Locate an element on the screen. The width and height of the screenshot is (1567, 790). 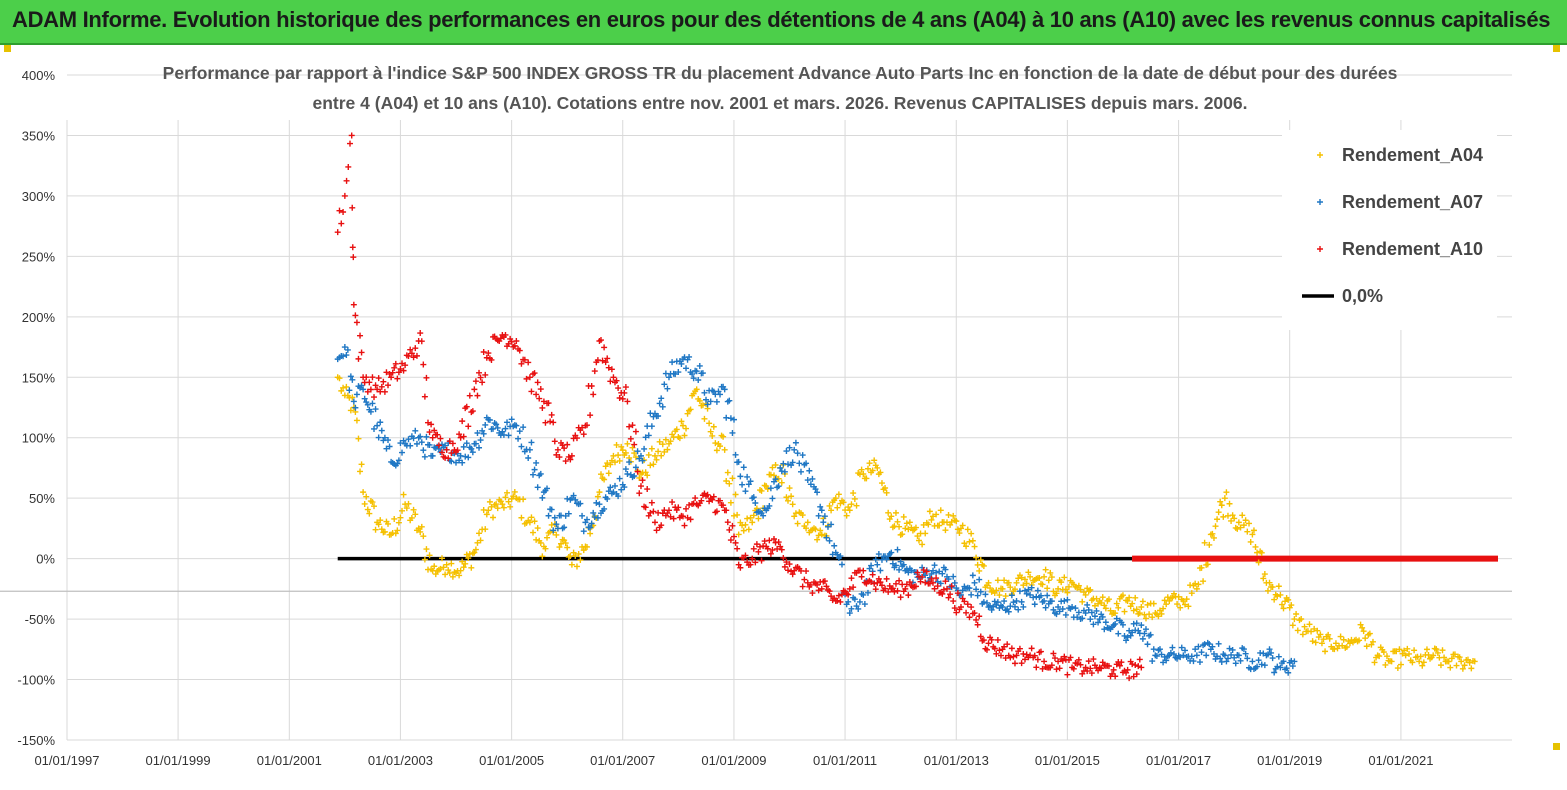
y-tick-label: 200% is located at coordinates (39, 317).